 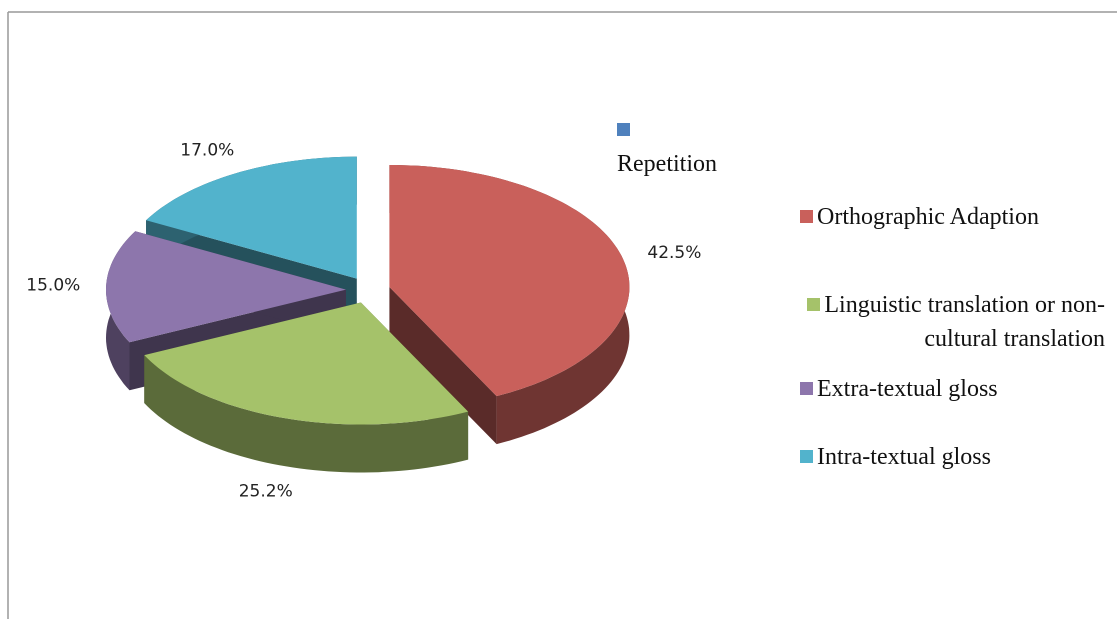 I want to click on slice-wall, so click(x=306, y=414).